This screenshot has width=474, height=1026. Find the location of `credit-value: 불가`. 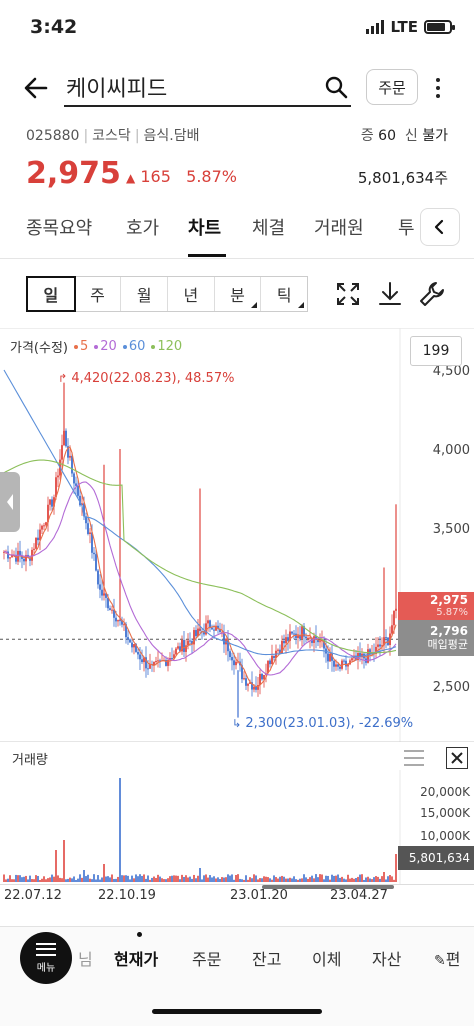

credit-value: 불가 is located at coordinates (435, 136).